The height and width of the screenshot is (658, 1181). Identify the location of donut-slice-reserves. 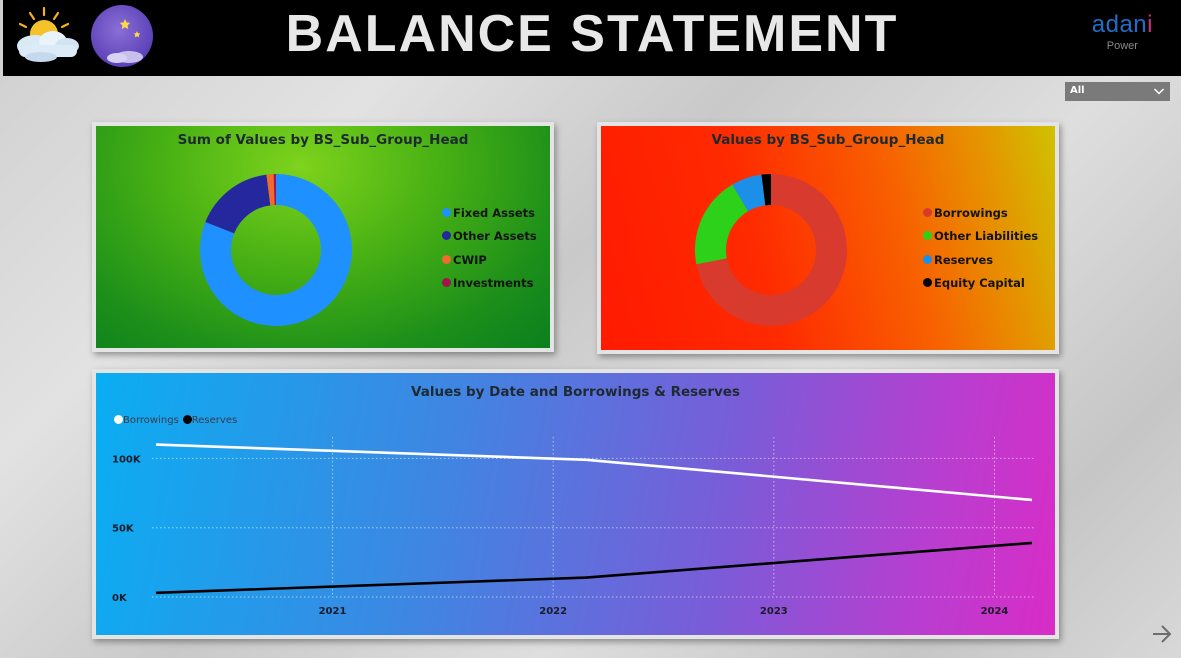
(749, 193).